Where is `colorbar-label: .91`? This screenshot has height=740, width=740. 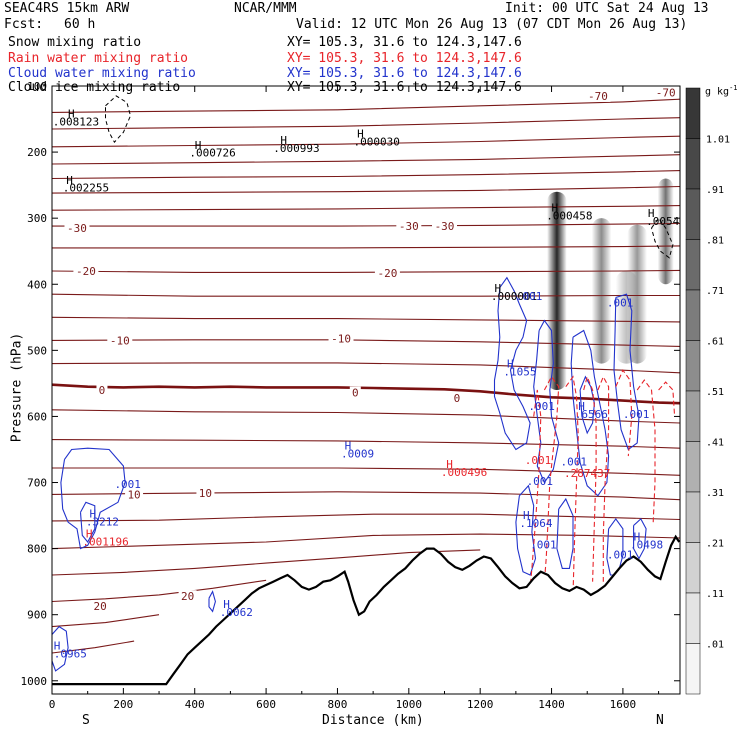 colorbar-label: .91 is located at coordinates (715, 190).